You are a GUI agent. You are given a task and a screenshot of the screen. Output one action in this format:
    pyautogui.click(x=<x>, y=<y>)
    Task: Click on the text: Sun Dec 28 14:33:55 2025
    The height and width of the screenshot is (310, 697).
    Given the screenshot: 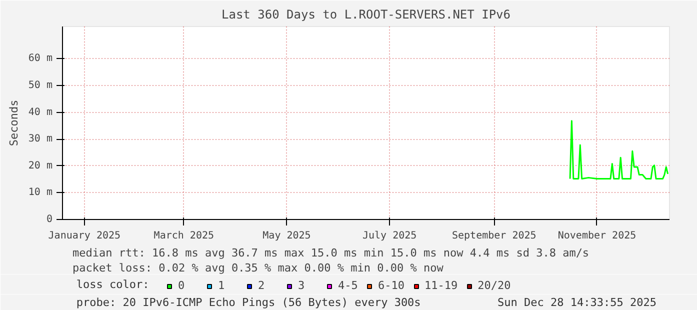 What is the action you would take?
    pyautogui.click(x=576, y=302)
    